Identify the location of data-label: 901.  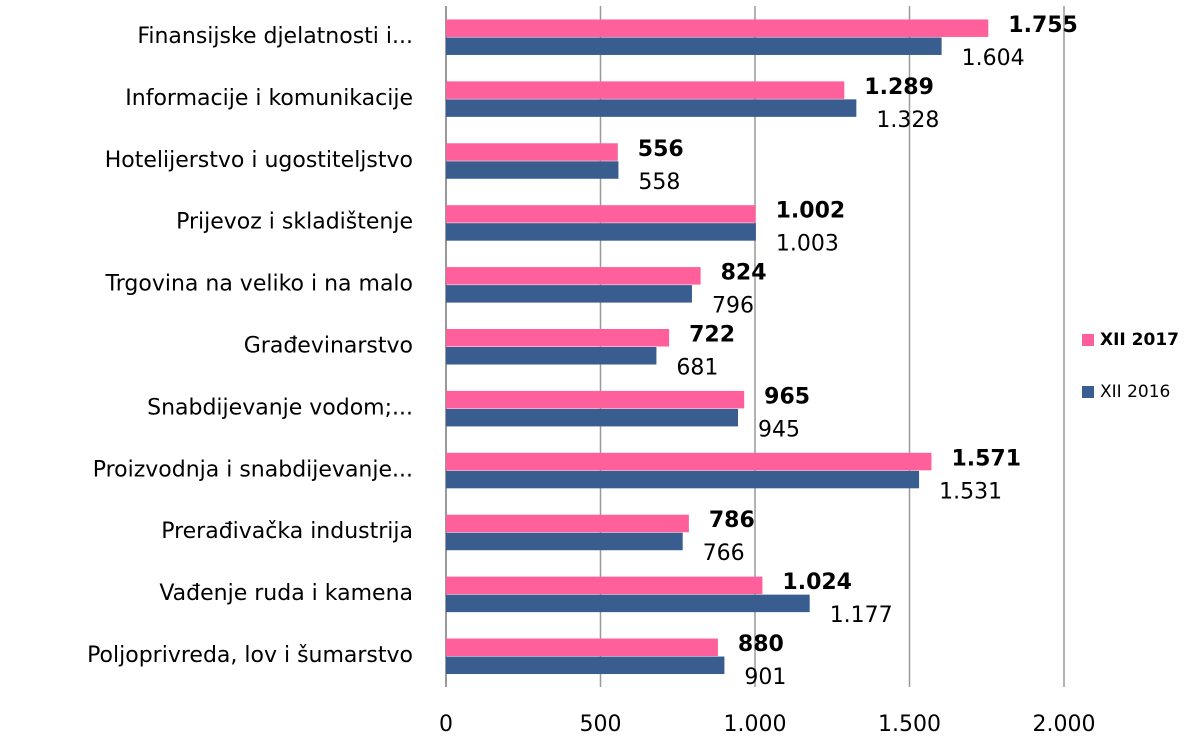
(765, 677).